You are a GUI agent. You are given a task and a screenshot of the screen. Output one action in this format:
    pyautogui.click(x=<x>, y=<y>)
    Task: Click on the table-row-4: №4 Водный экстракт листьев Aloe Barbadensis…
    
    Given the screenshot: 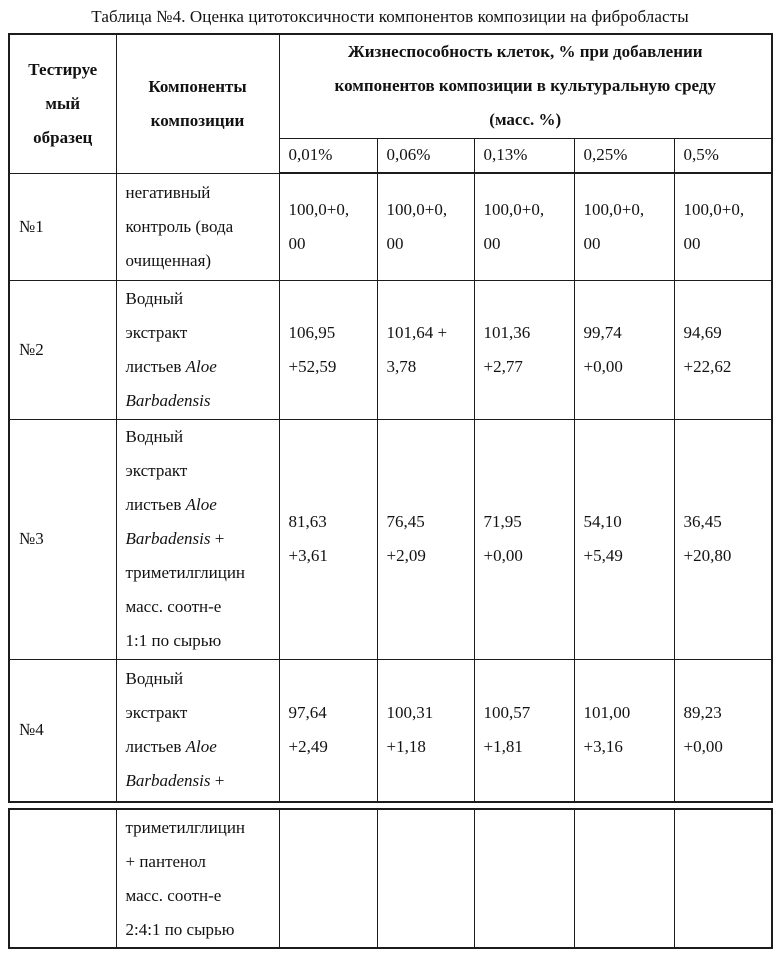 What is the action you would take?
    pyautogui.click(x=390, y=730)
    